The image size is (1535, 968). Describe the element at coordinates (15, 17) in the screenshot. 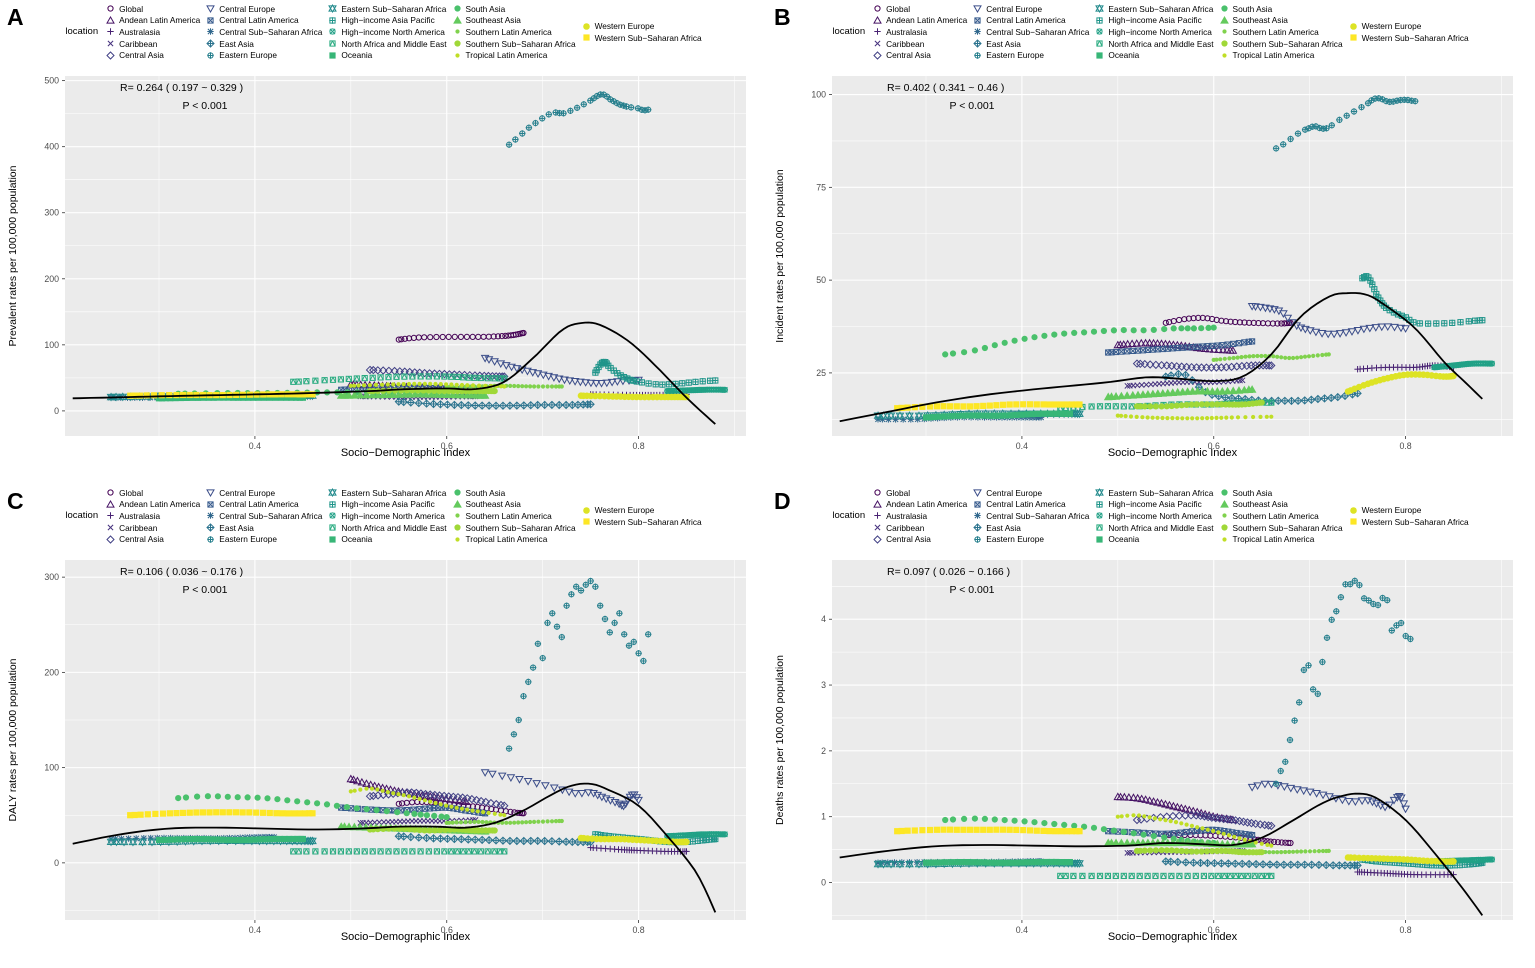

I see `panel-label-a: A` at that location.